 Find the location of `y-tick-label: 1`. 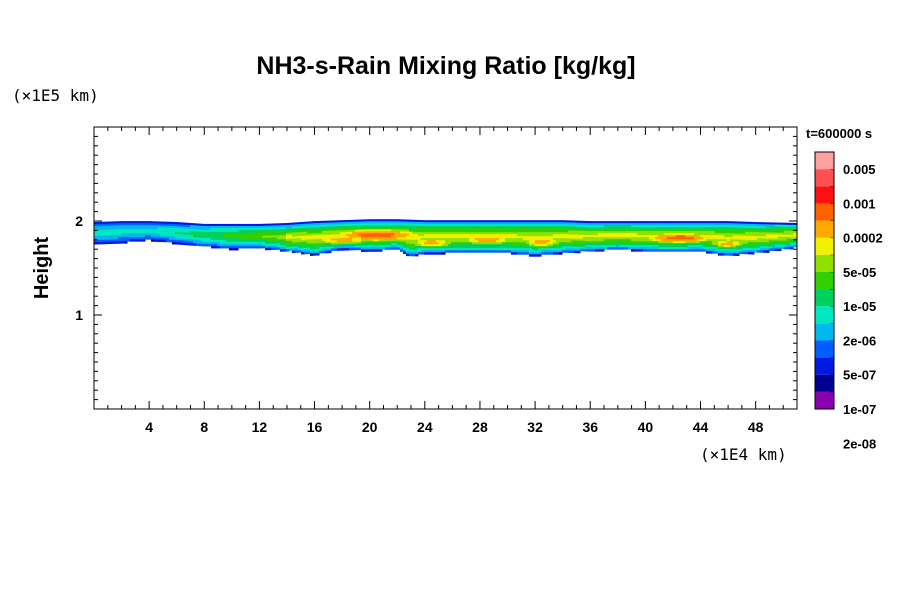

y-tick-label: 1 is located at coordinates (79, 315).